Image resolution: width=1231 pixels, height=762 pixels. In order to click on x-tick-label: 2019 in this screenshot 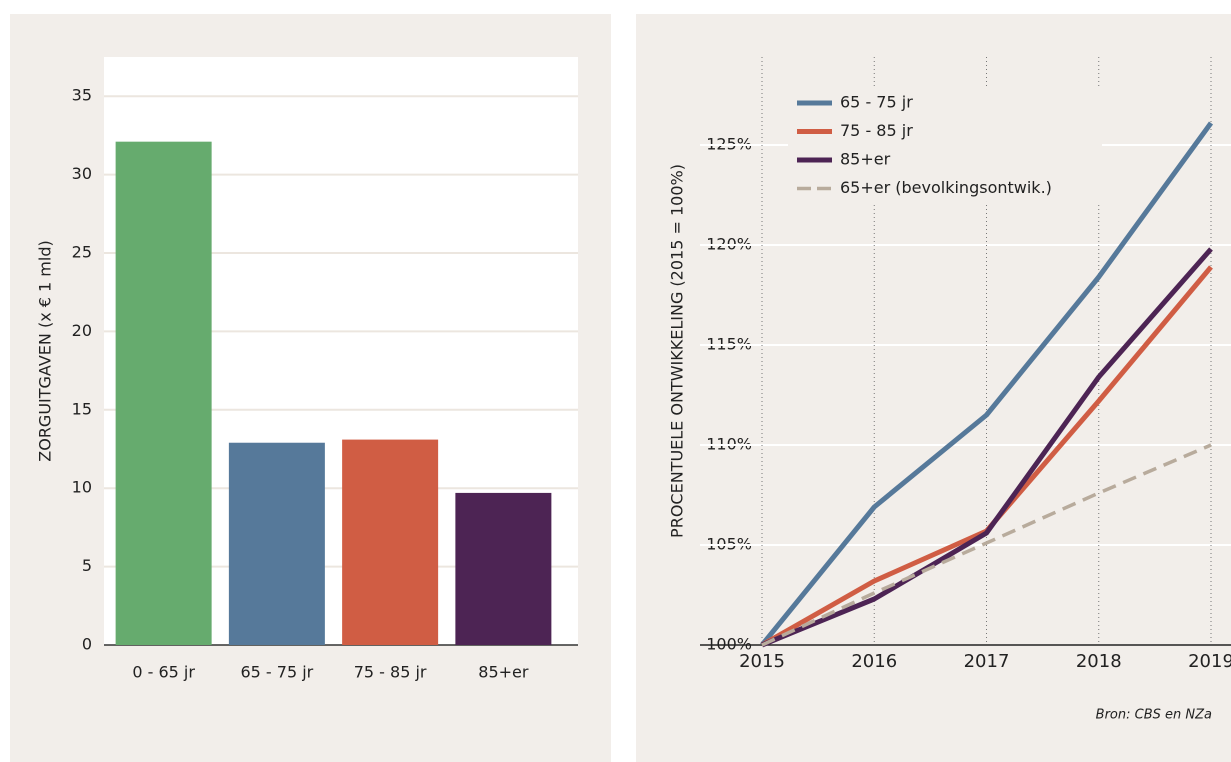, I will do `click(1209, 661)`.